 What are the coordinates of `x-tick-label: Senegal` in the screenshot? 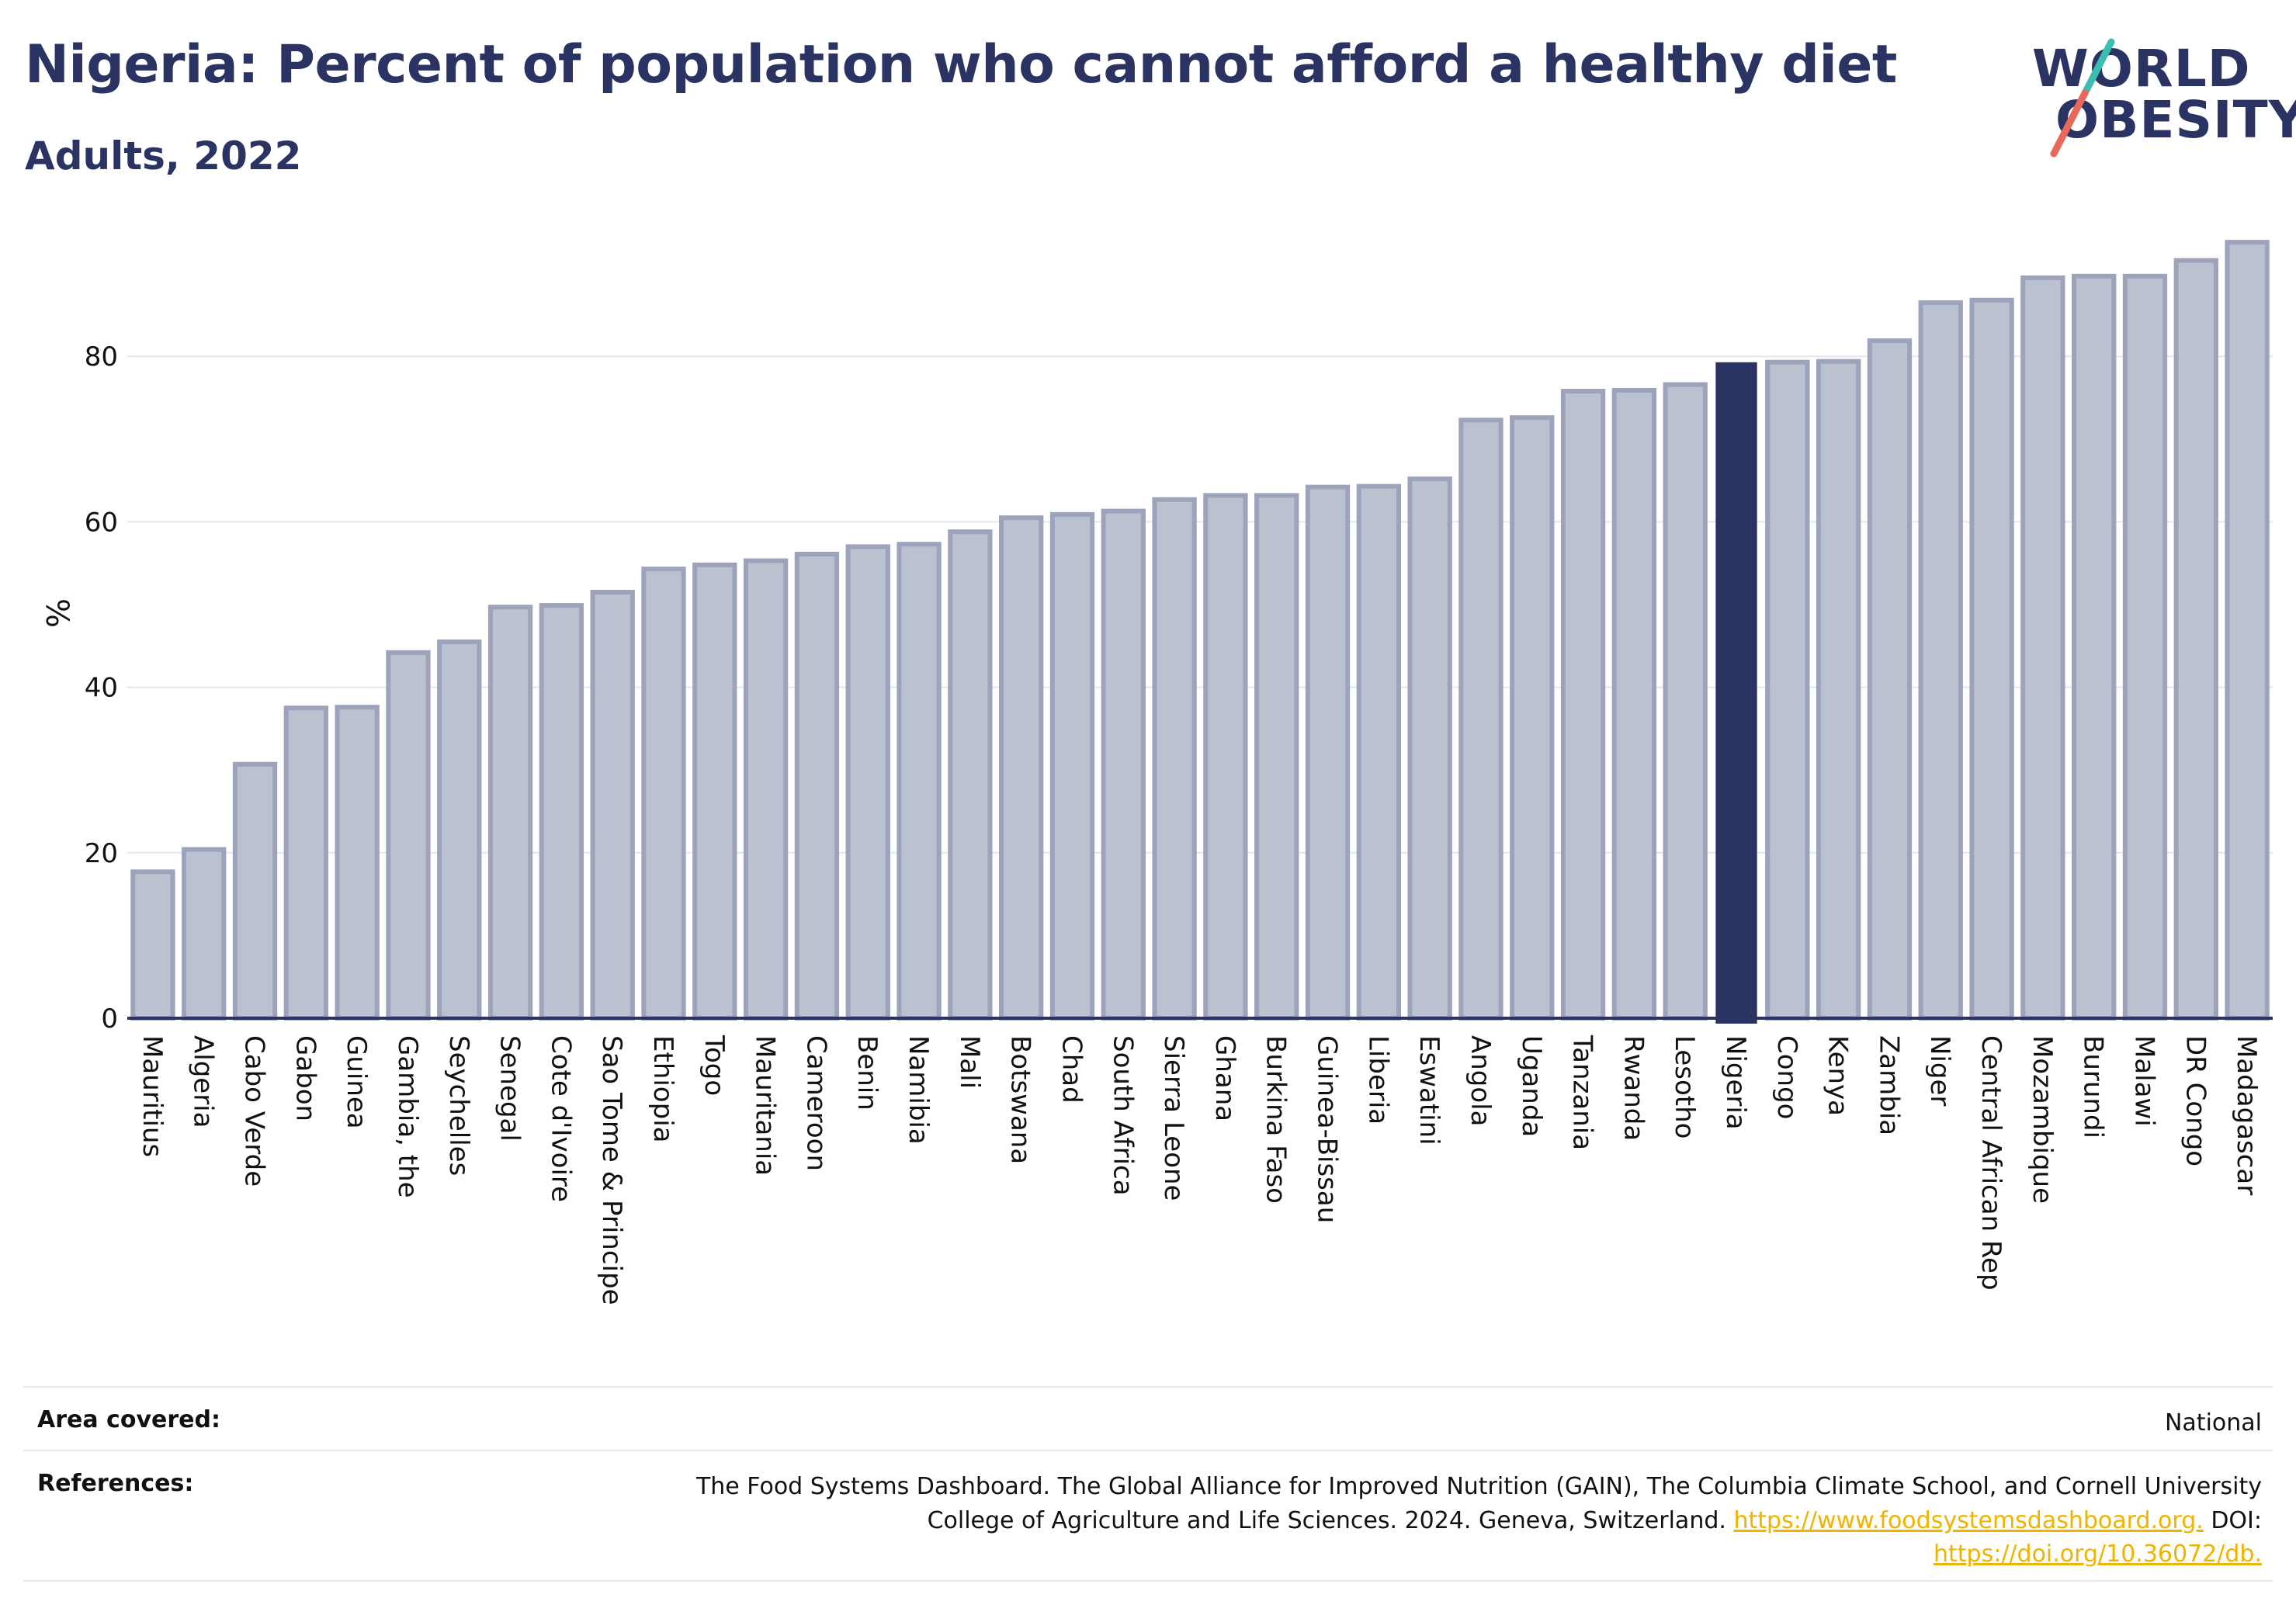 It's located at (509, 1088).